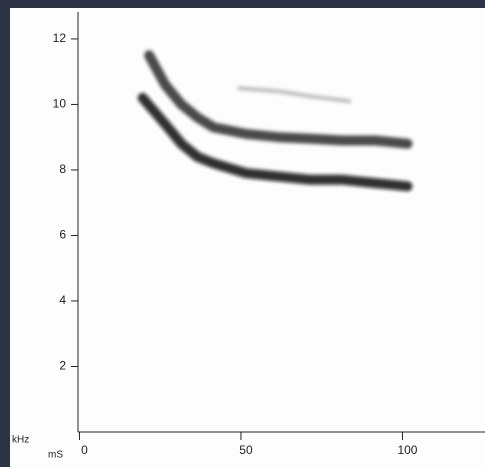  What do you see at coordinates (62, 366) in the screenshot?
I see `y-tick-label: 2` at bounding box center [62, 366].